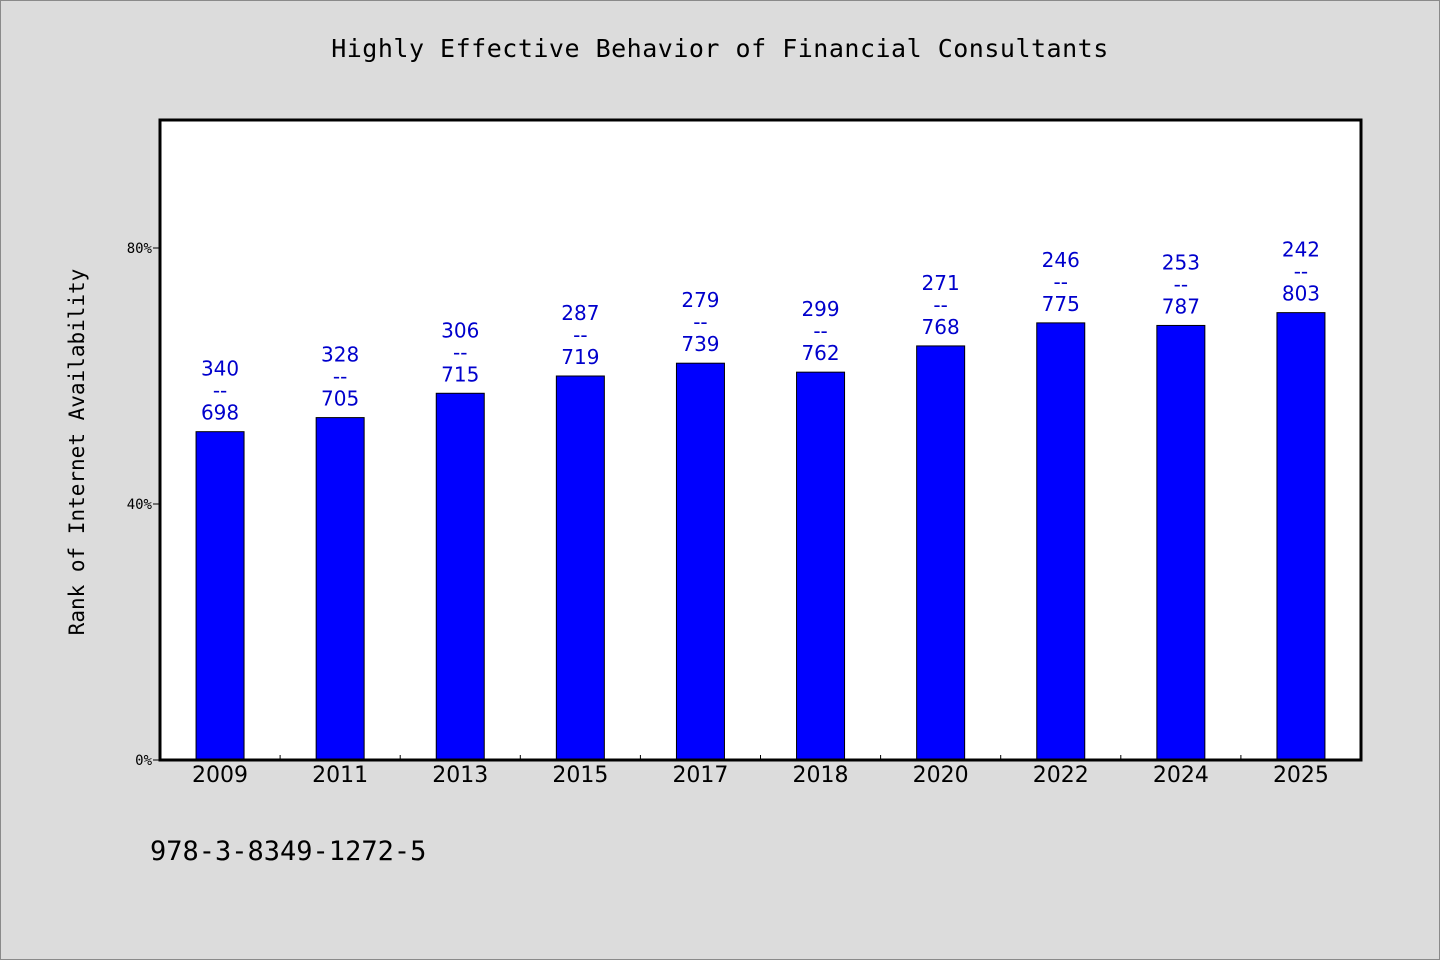  Describe the element at coordinates (220, 775) in the screenshot. I see `x-tick-label-2009: 2009` at that location.